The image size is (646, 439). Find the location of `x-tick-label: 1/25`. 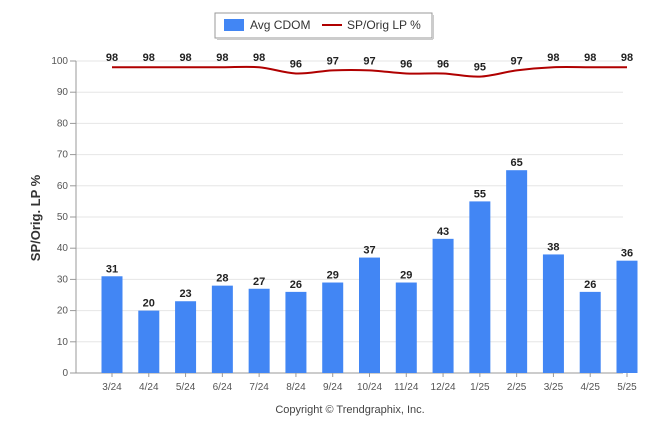

x-tick-label: 1/25 is located at coordinates (480, 387).